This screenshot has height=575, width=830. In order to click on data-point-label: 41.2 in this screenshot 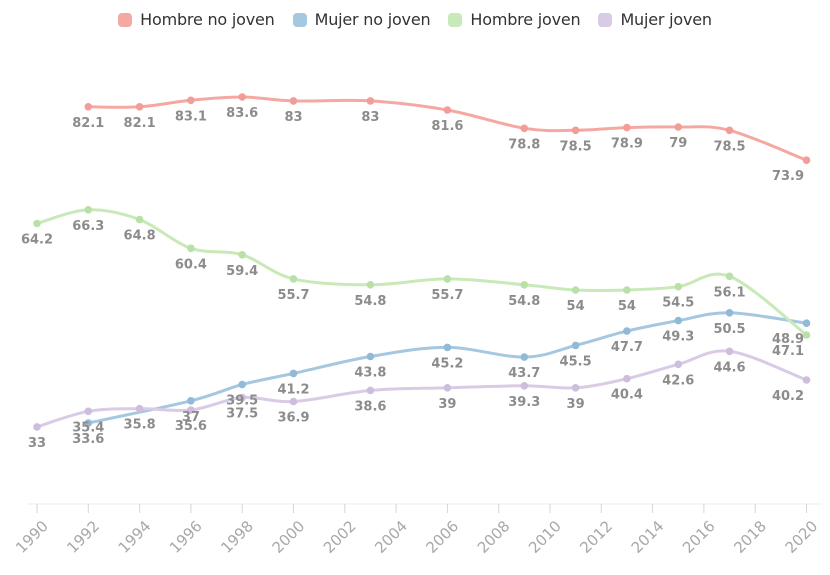, I will do `click(293, 389)`.